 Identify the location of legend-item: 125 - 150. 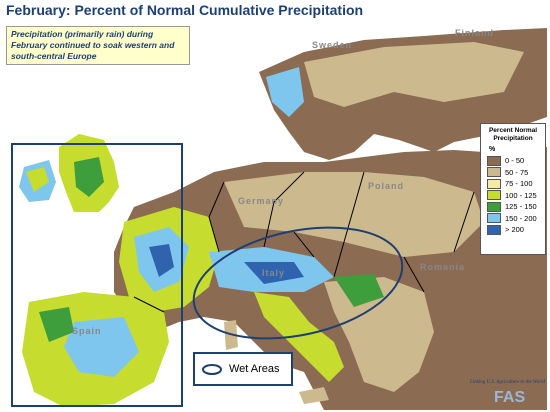
(516, 207).